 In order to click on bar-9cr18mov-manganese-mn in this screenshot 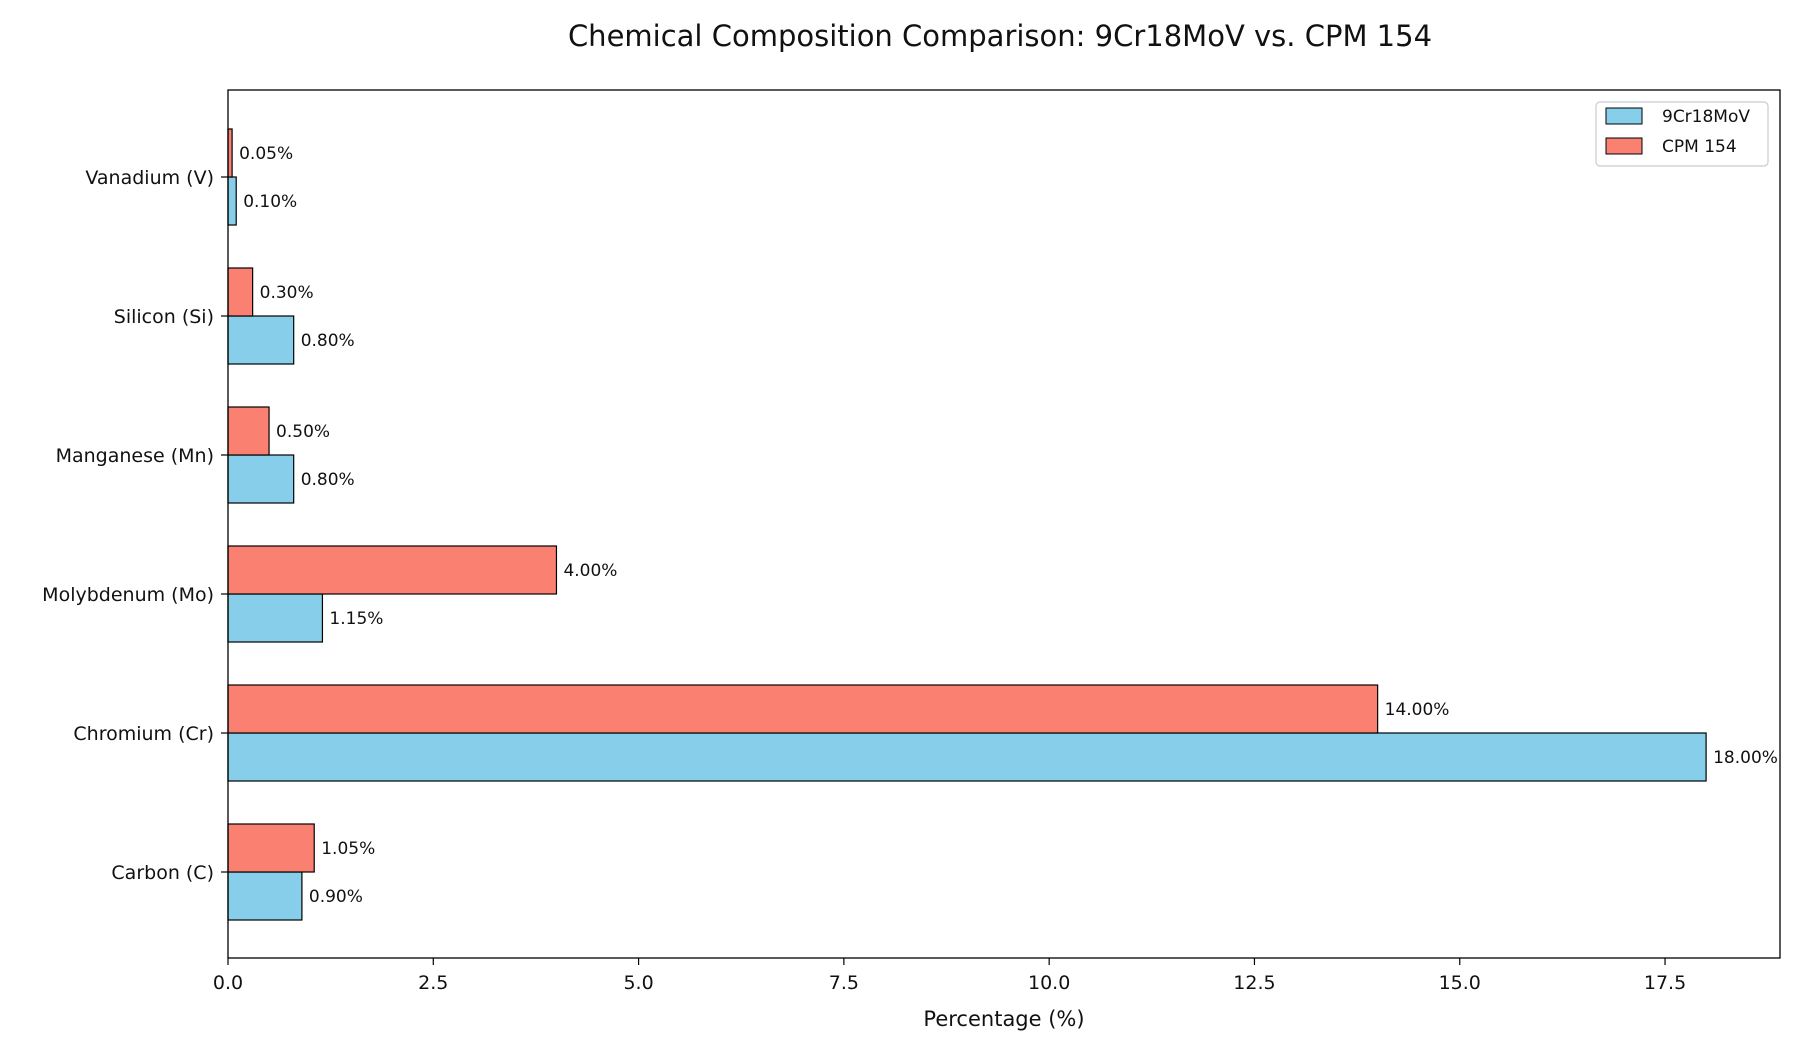, I will do `click(261, 479)`.